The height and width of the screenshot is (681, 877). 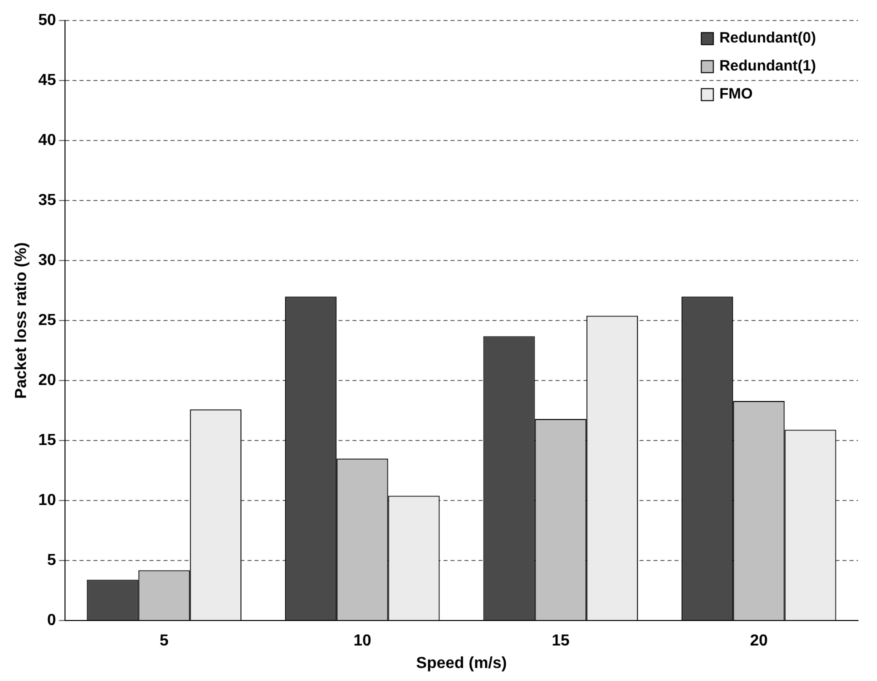 What do you see at coordinates (767, 66) in the screenshot?
I see `legend-label: Redundant(1)` at bounding box center [767, 66].